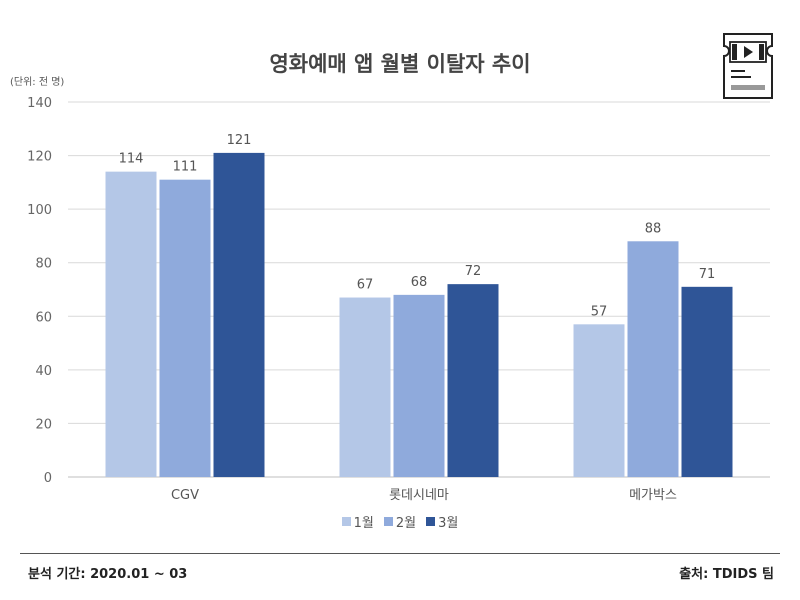  I want to click on y-tick-label: 60, so click(43, 317).